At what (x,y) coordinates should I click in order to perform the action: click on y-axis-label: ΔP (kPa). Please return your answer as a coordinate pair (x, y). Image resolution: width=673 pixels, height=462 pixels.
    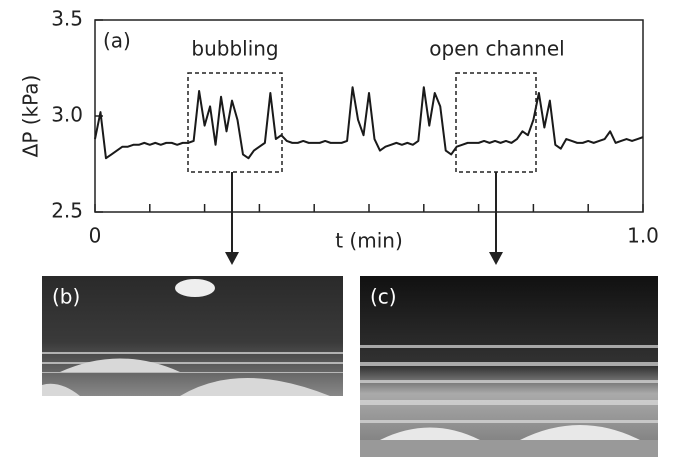
    Looking at the image, I should click on (31, 116).